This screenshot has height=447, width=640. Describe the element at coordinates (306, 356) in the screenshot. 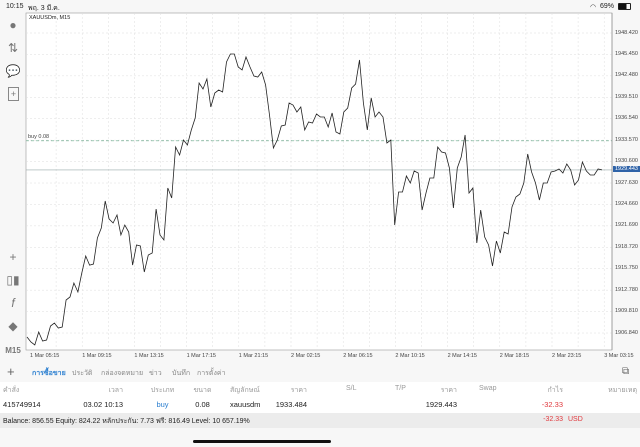

I see `time-tick-label: 2 Mar 02:15` at that location.